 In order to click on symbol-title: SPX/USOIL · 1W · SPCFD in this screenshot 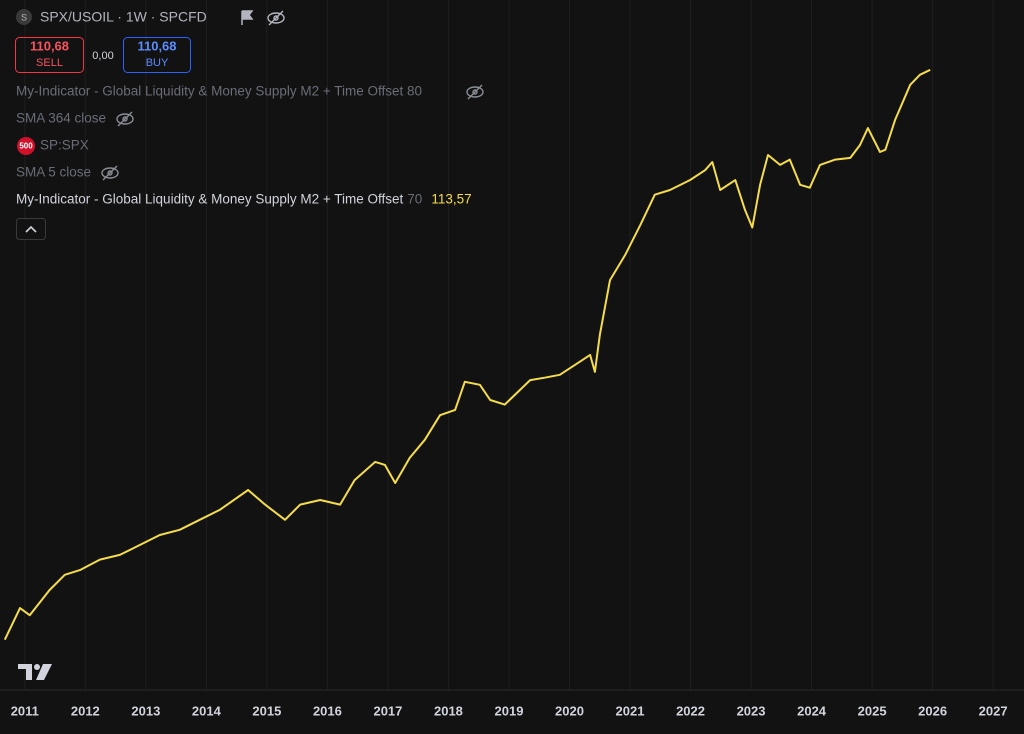, I will do `click(123, 17)`.